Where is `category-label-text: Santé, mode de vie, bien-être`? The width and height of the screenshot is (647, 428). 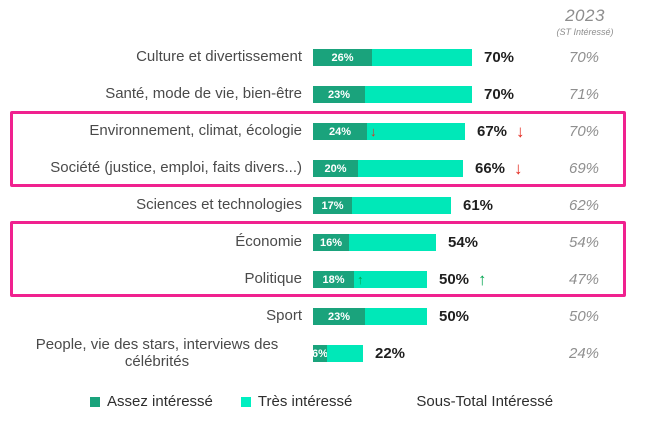 category-label-text: Santé, mode de vie, bien-être is located at coordinates (203, 94).